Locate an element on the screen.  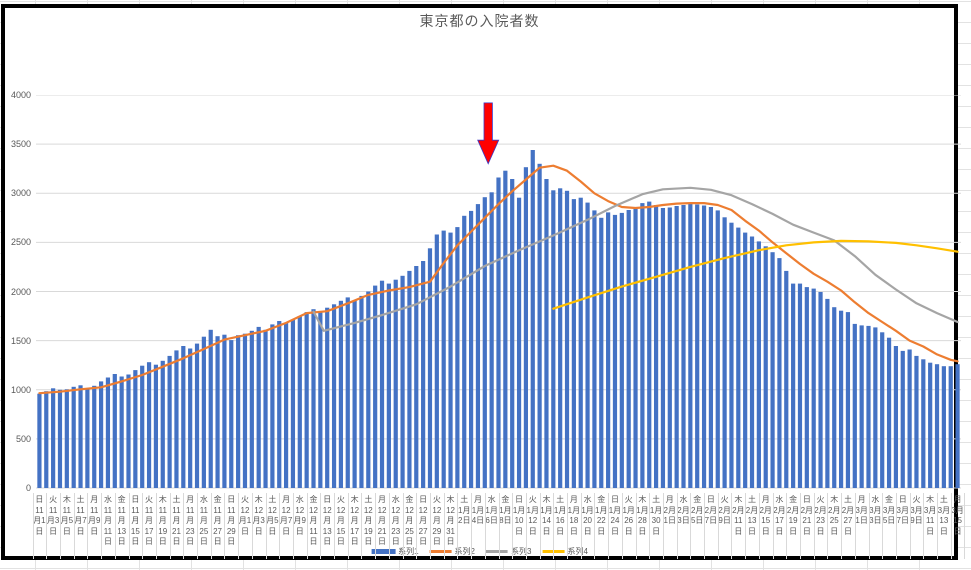
x-axis-label: 火 3月 9日 is located at coordinates (916, 510).